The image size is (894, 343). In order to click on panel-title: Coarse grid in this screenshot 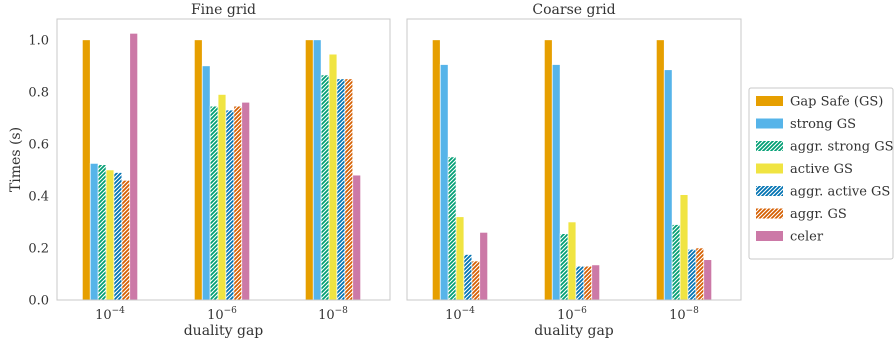, I will do `click(573, 10)`.